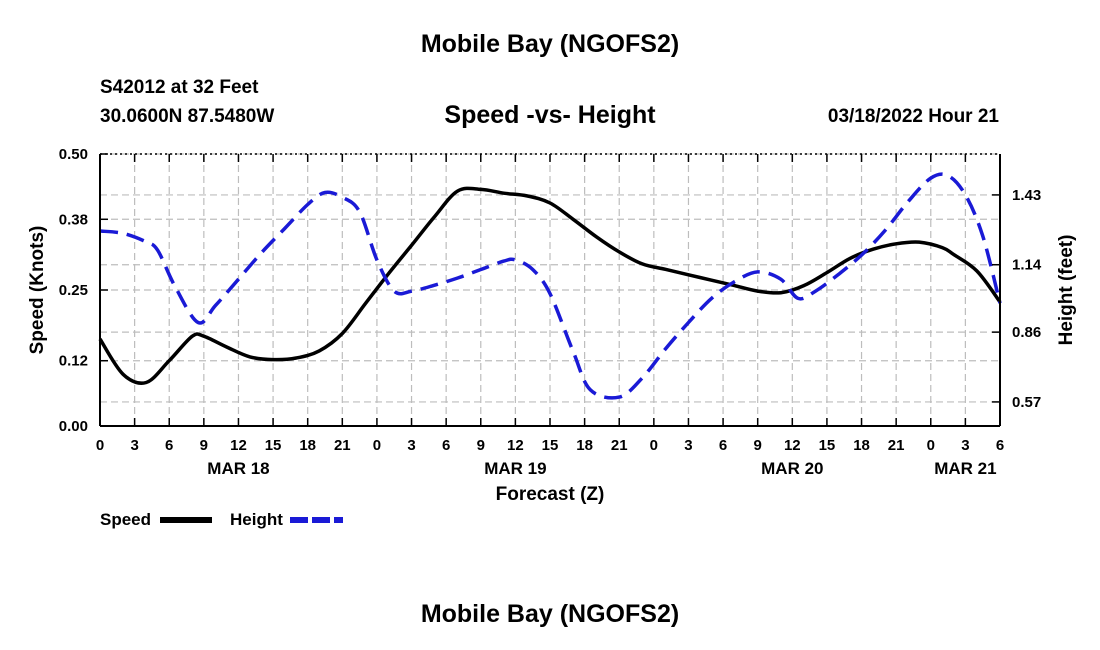  I want to click on chart-title: Mobile Bay (NGOFS2), so click(550, 44).